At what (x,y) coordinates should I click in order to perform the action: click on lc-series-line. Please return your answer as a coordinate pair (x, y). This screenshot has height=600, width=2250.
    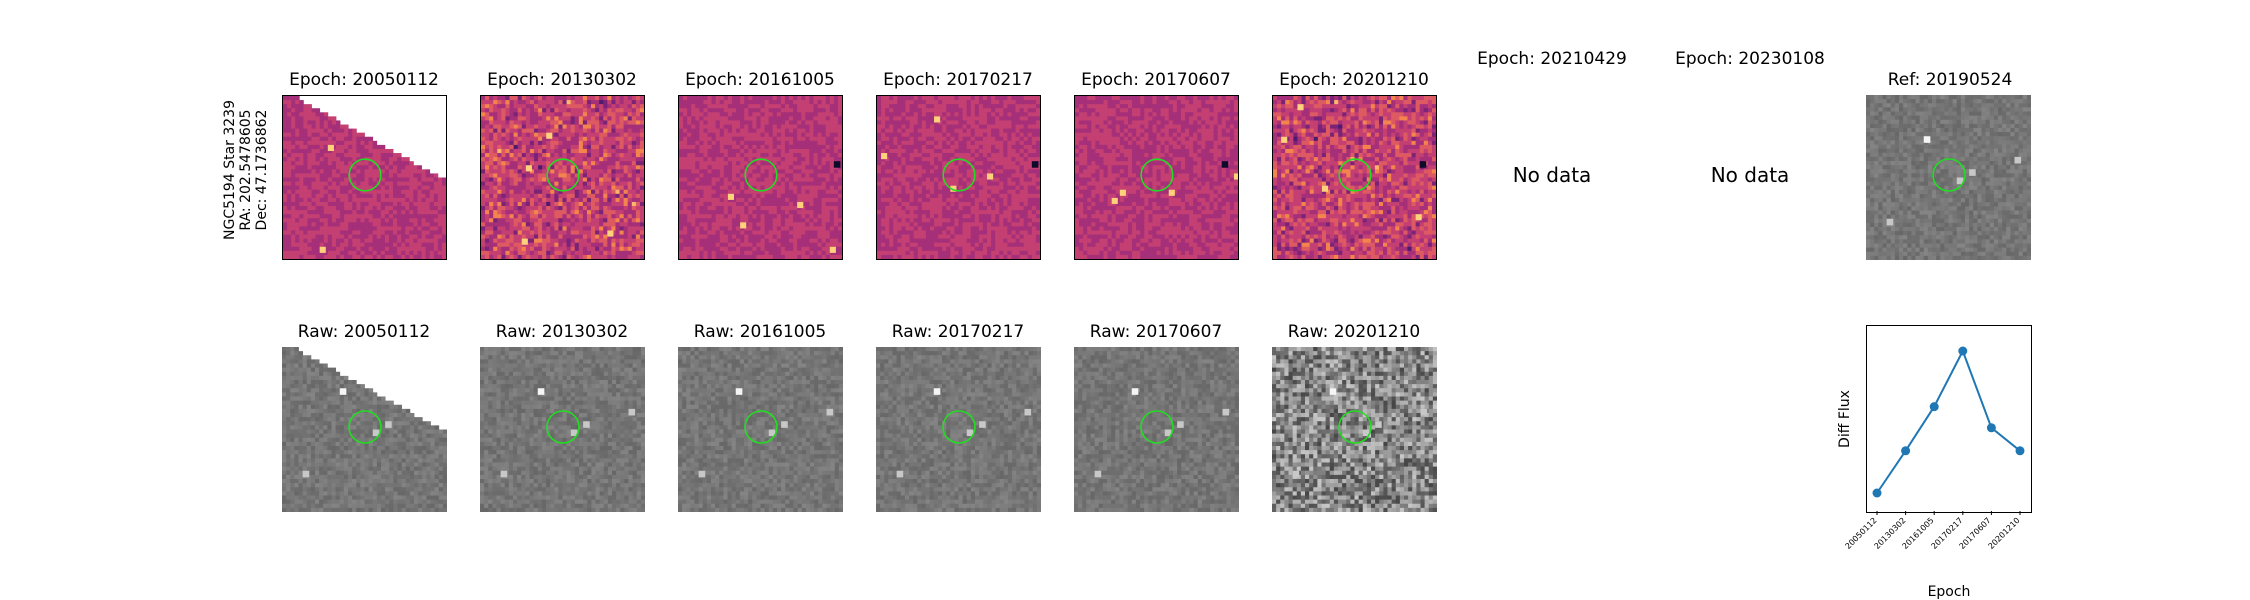
    Looking at the image, I should click on (1948, 421).